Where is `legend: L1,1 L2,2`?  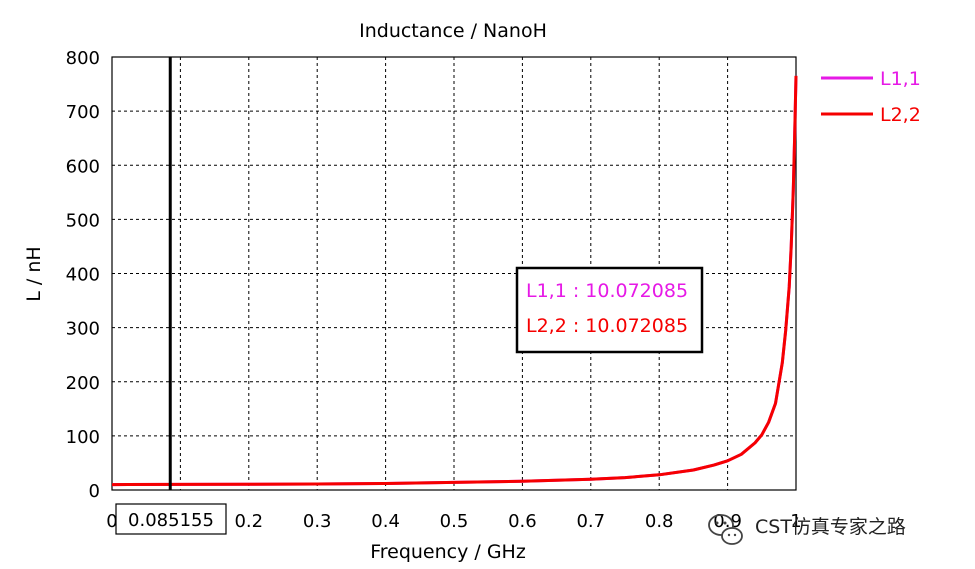 legend: L1,1 L2,2 is located at coordinates (871, 97).